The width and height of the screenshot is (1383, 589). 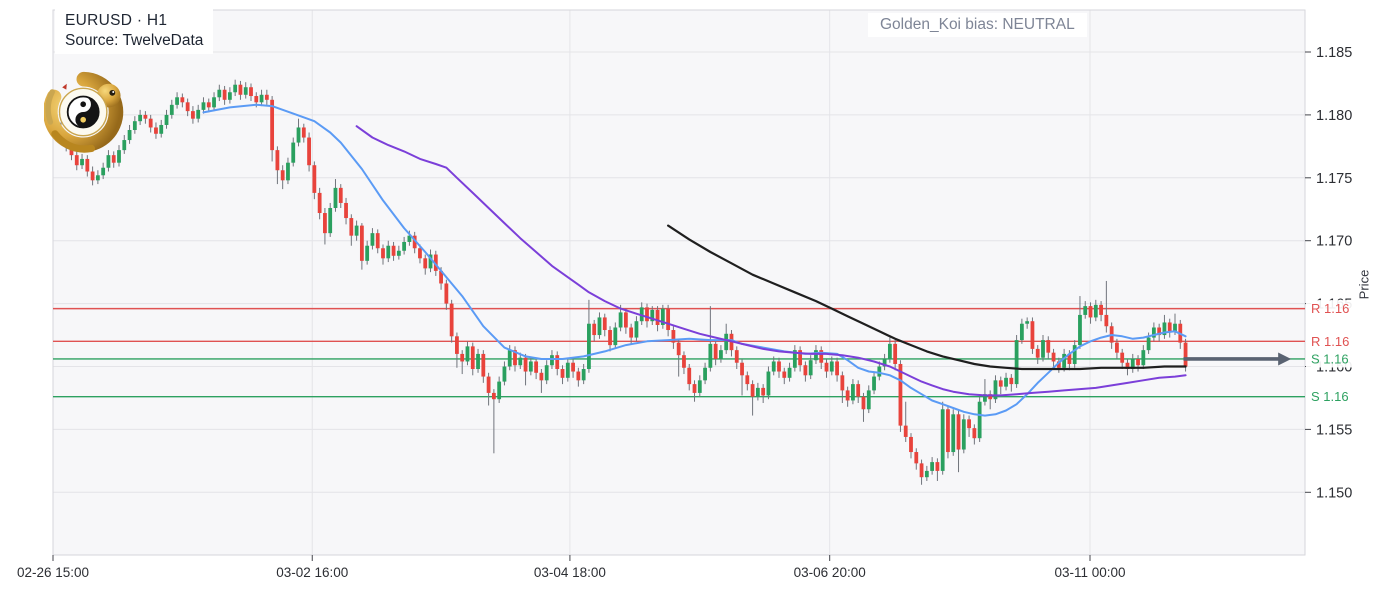 What do you see at coordinates (116, 20) in the screenshot?
I see `symbol-timeframe-title: EURUSD · H1` at bounding box center [116, 20].